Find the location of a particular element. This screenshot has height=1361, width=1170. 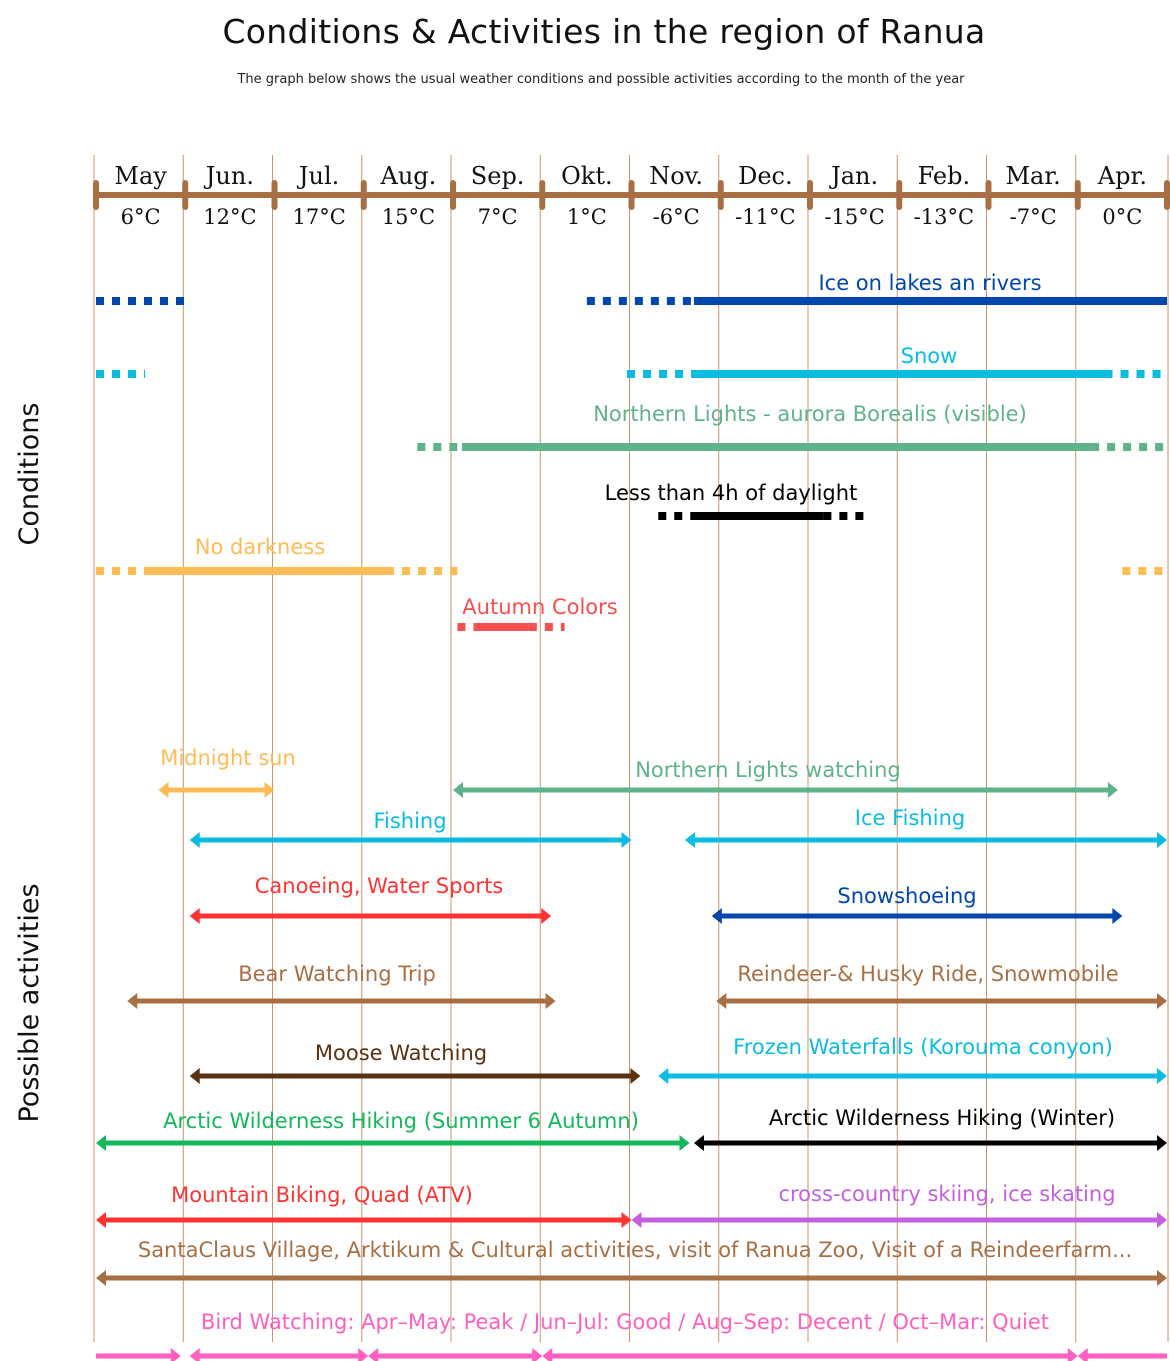

activity-arctic-wilderness-hiking-winter: Arctic Wilderness Hiking (Winter) is located at coordinates (930, 1128).